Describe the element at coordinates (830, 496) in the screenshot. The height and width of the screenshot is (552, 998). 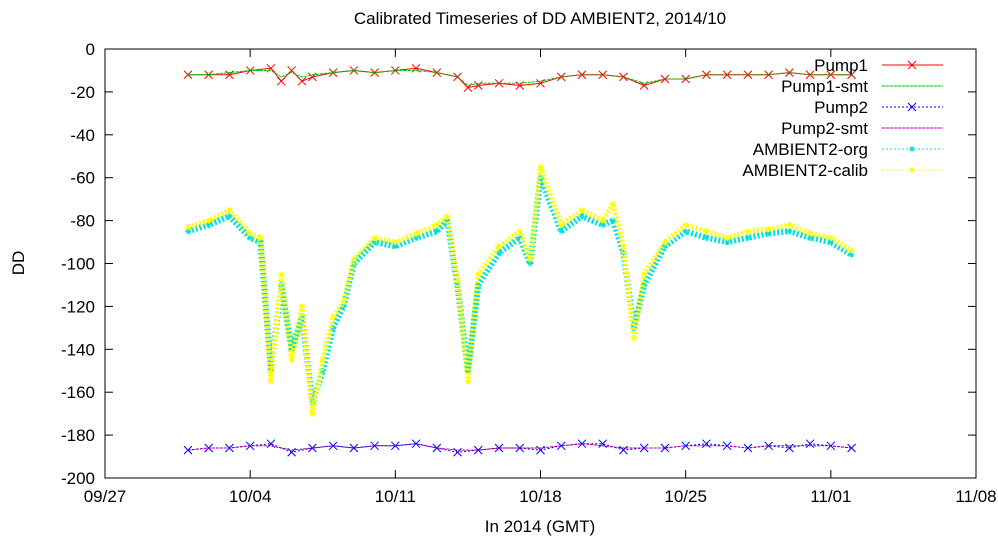
I see `x-tick-label: 11/01` at that location.